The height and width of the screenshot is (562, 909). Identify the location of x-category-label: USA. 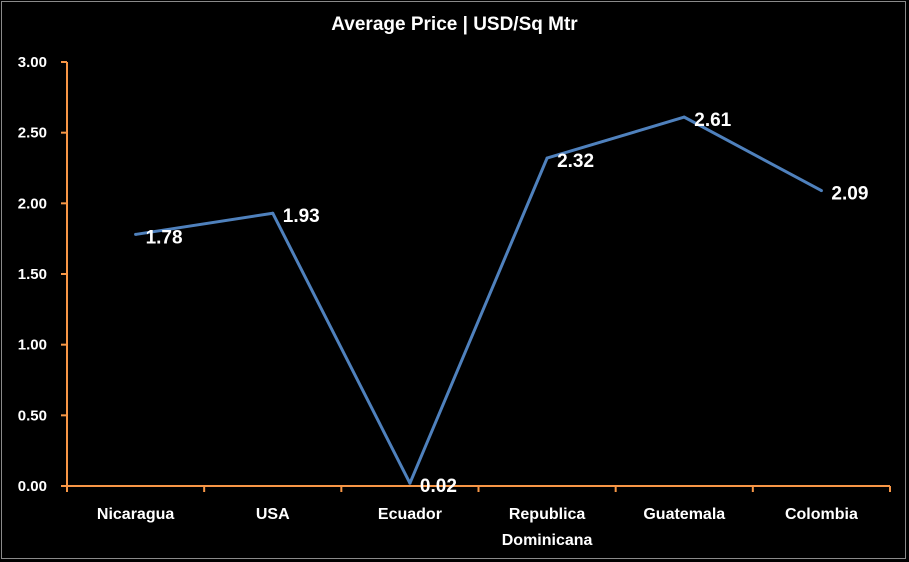
(273, 514).